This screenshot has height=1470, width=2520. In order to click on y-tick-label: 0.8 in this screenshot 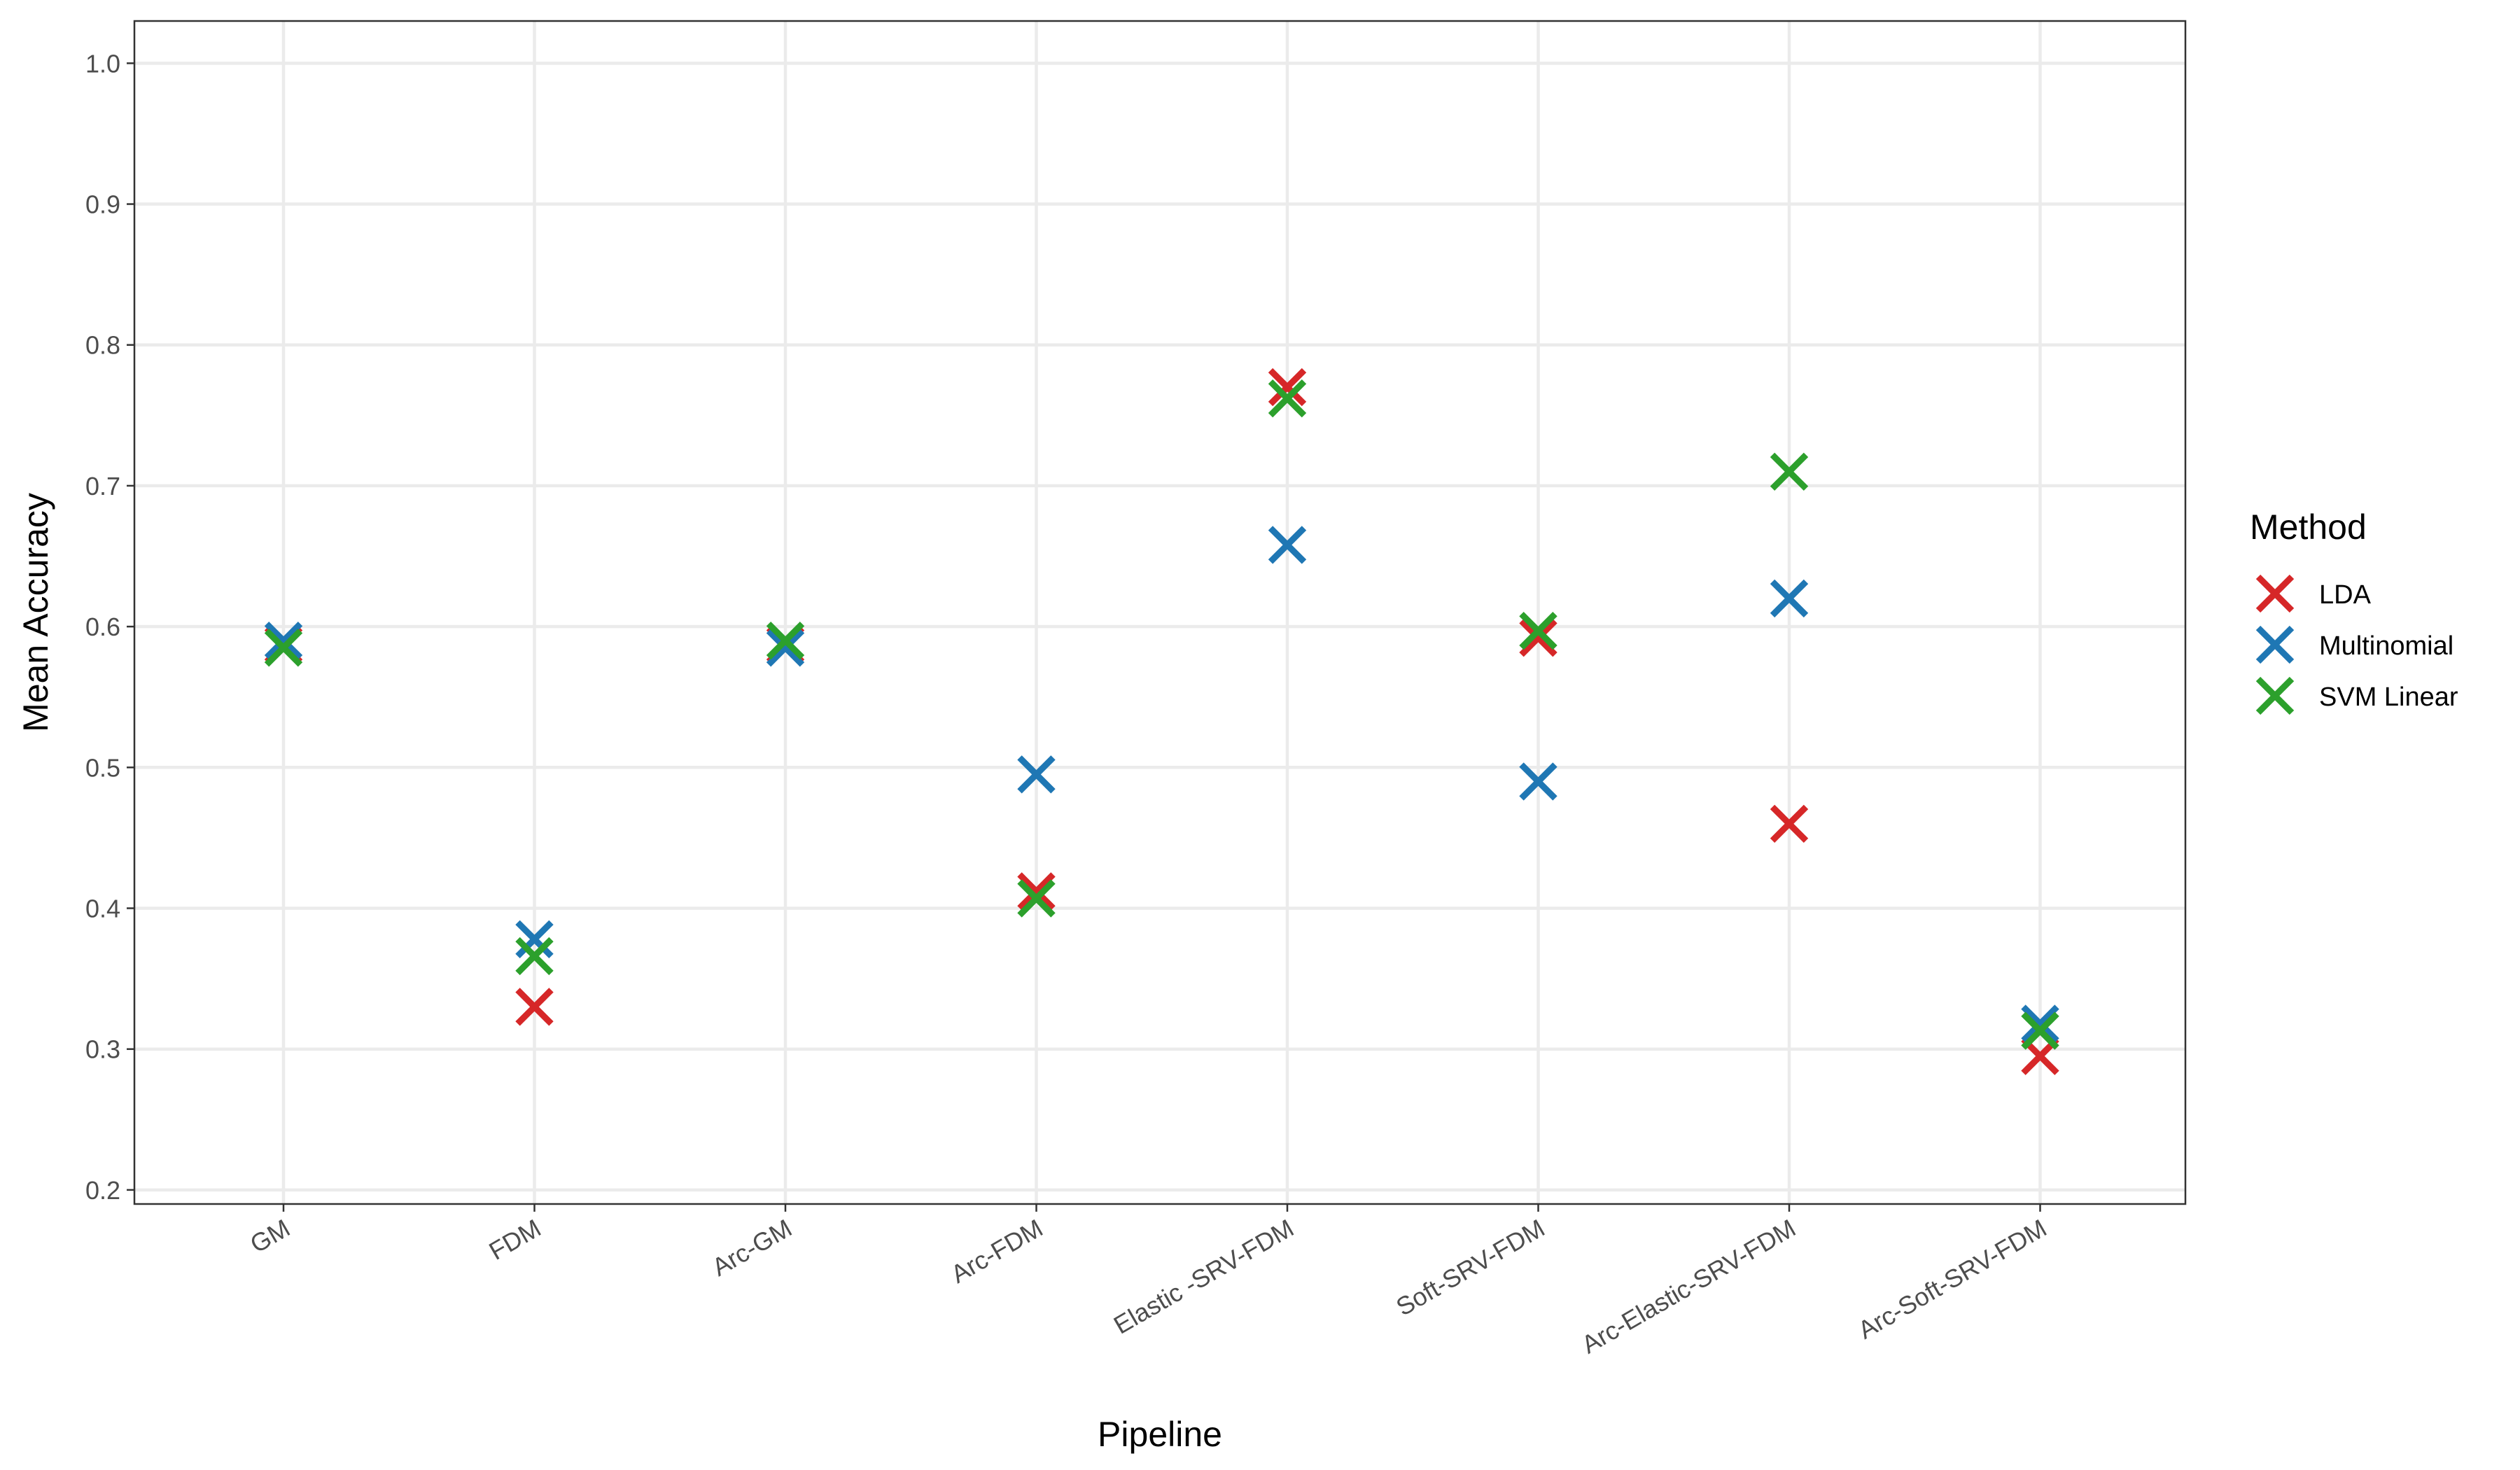, I will do `click(102, 345)`.